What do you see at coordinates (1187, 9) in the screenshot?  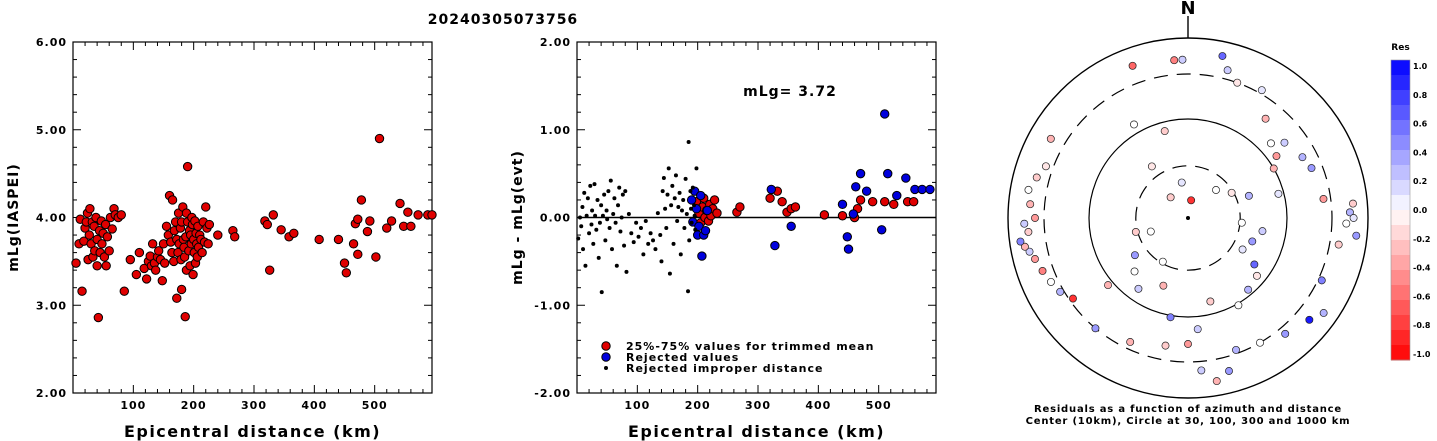 I see `north-label: N` at bounding box center [1187, 9].